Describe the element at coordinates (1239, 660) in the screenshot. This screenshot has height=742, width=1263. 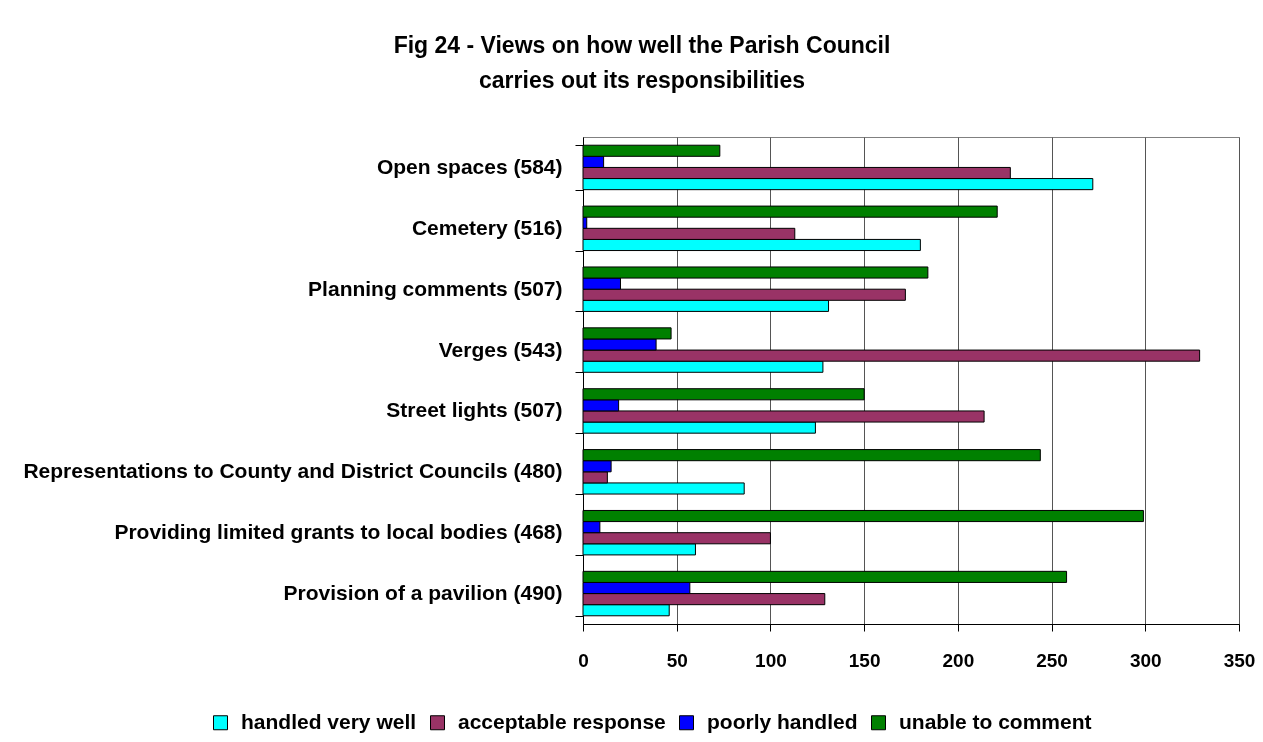
I see `x-tick-label: 350` at that location.